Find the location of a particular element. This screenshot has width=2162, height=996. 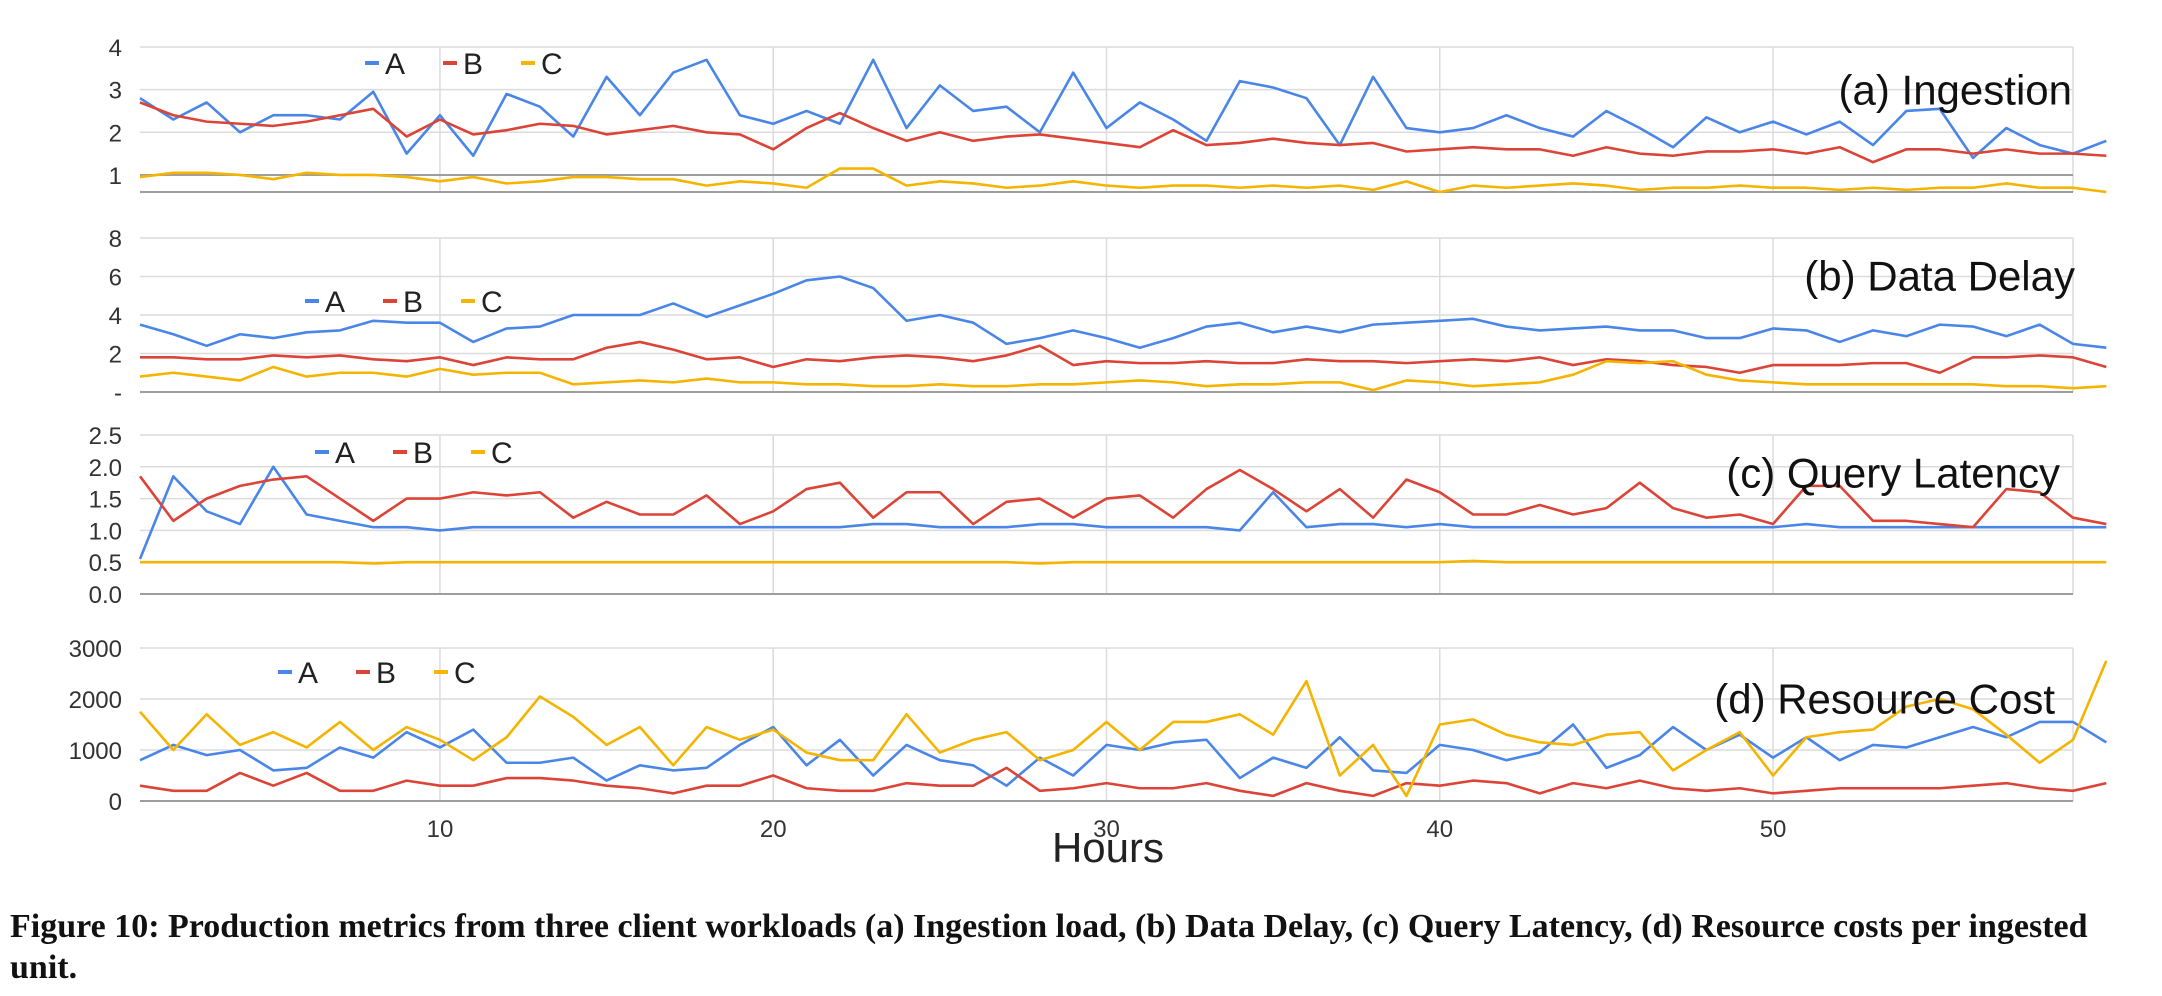

x-tick-label: 40 is located at coordinates (1439, 829).